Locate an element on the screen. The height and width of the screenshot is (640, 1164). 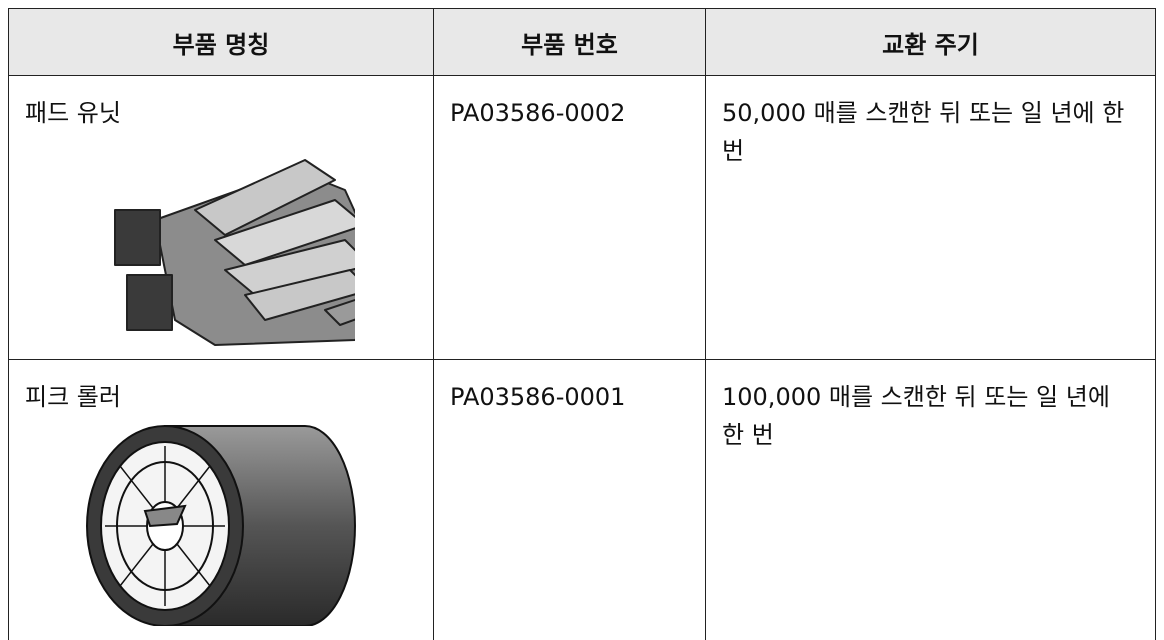
header-cell: 교환 주기 is located at coordinates (931, 42).